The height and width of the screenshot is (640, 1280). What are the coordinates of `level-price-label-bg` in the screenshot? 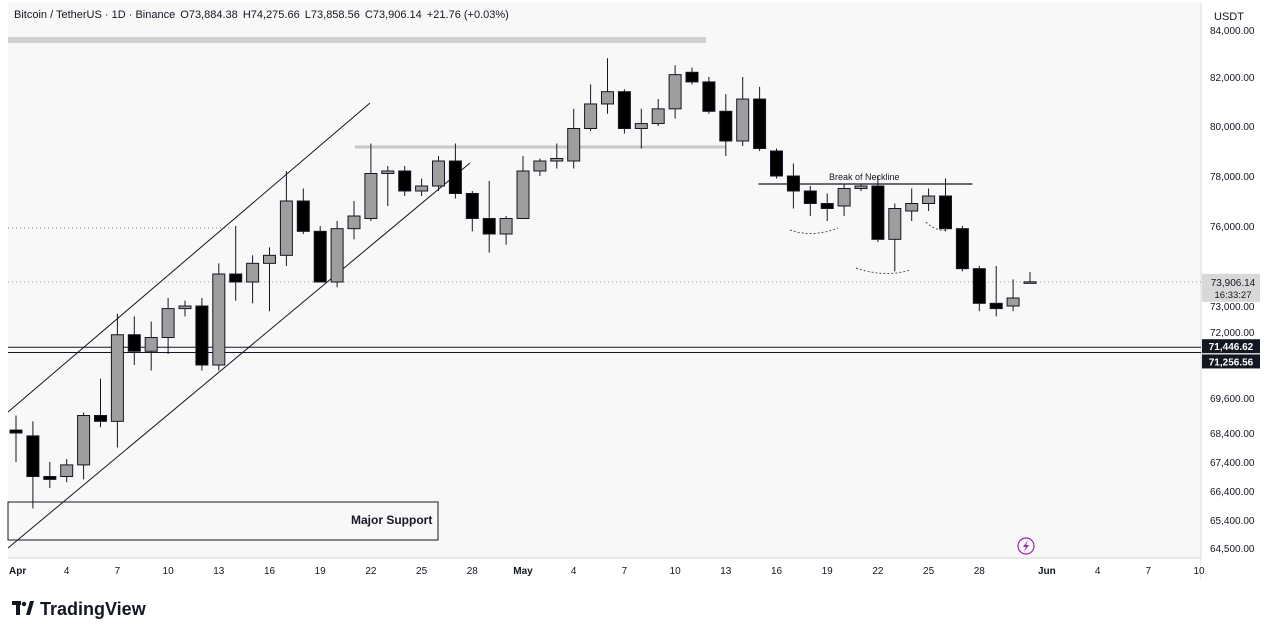 It's located at (1231, 361).